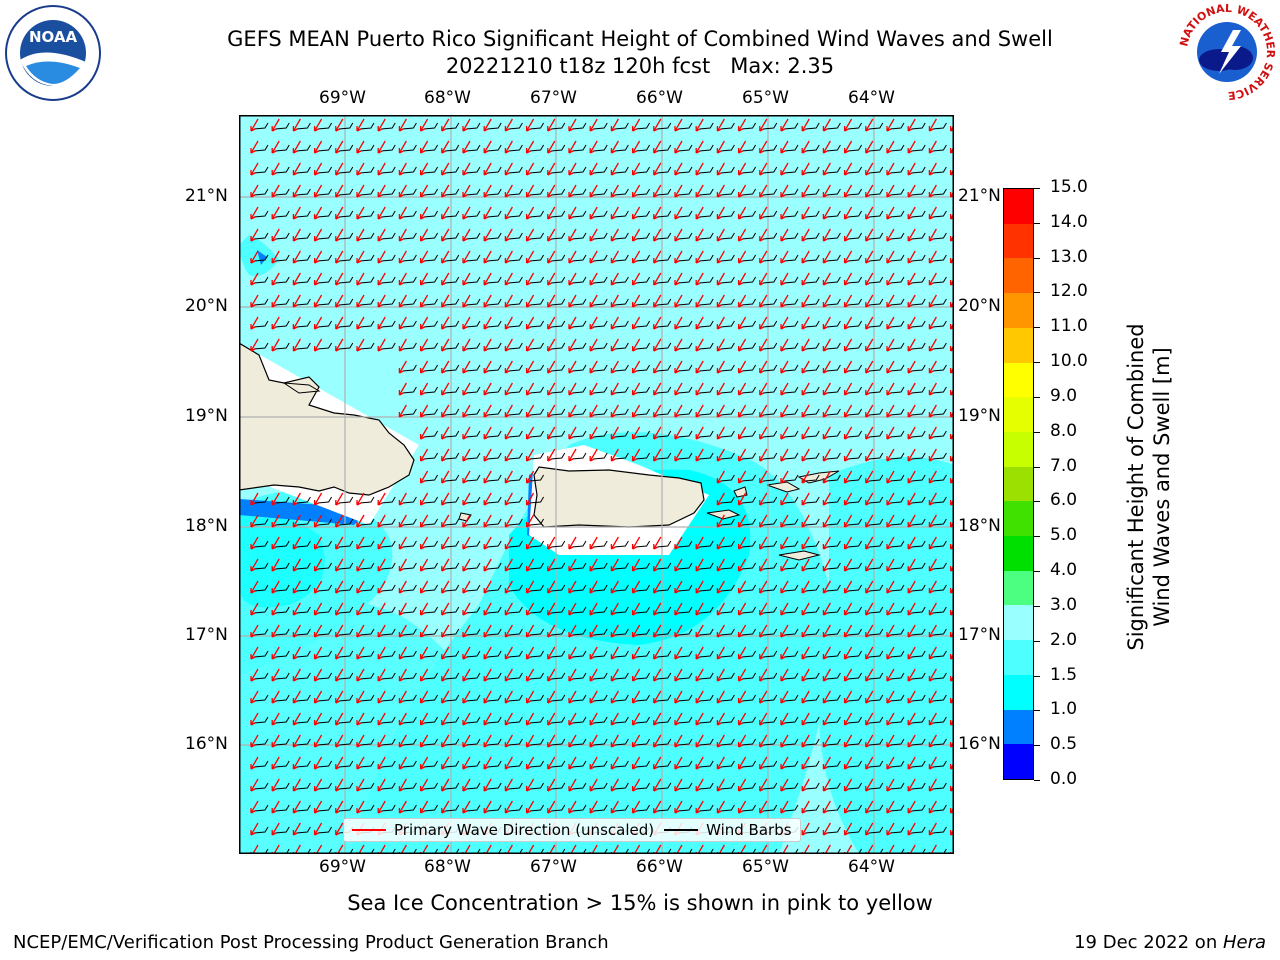 This screenshot has height=960, width=1280. Describe the element at coordinates (1064, 395) in the screenshot. I see `colorbar-tick-label: 9.0` at that location.